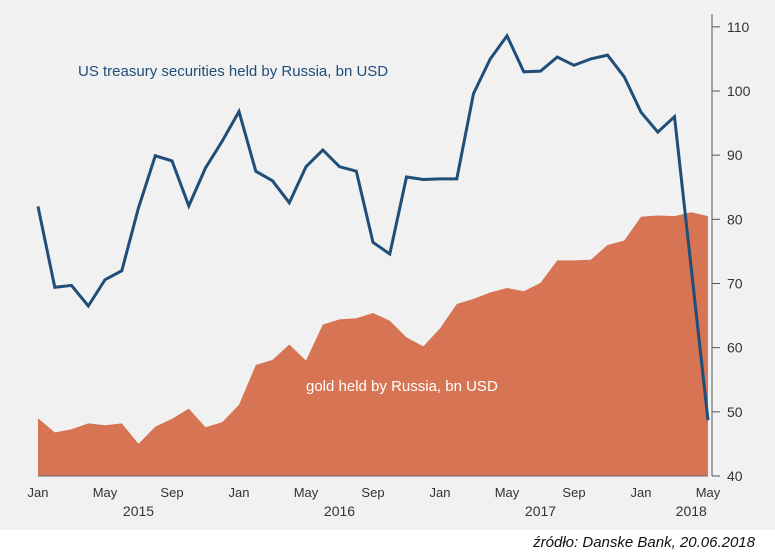 Image resolution: width=775 pixels, height=556 pixels. Describe the element at coordinates (644, 542) in the screenshot. I see `source-caption: źródło: Danske Bank, 20.06.2018` at that location.